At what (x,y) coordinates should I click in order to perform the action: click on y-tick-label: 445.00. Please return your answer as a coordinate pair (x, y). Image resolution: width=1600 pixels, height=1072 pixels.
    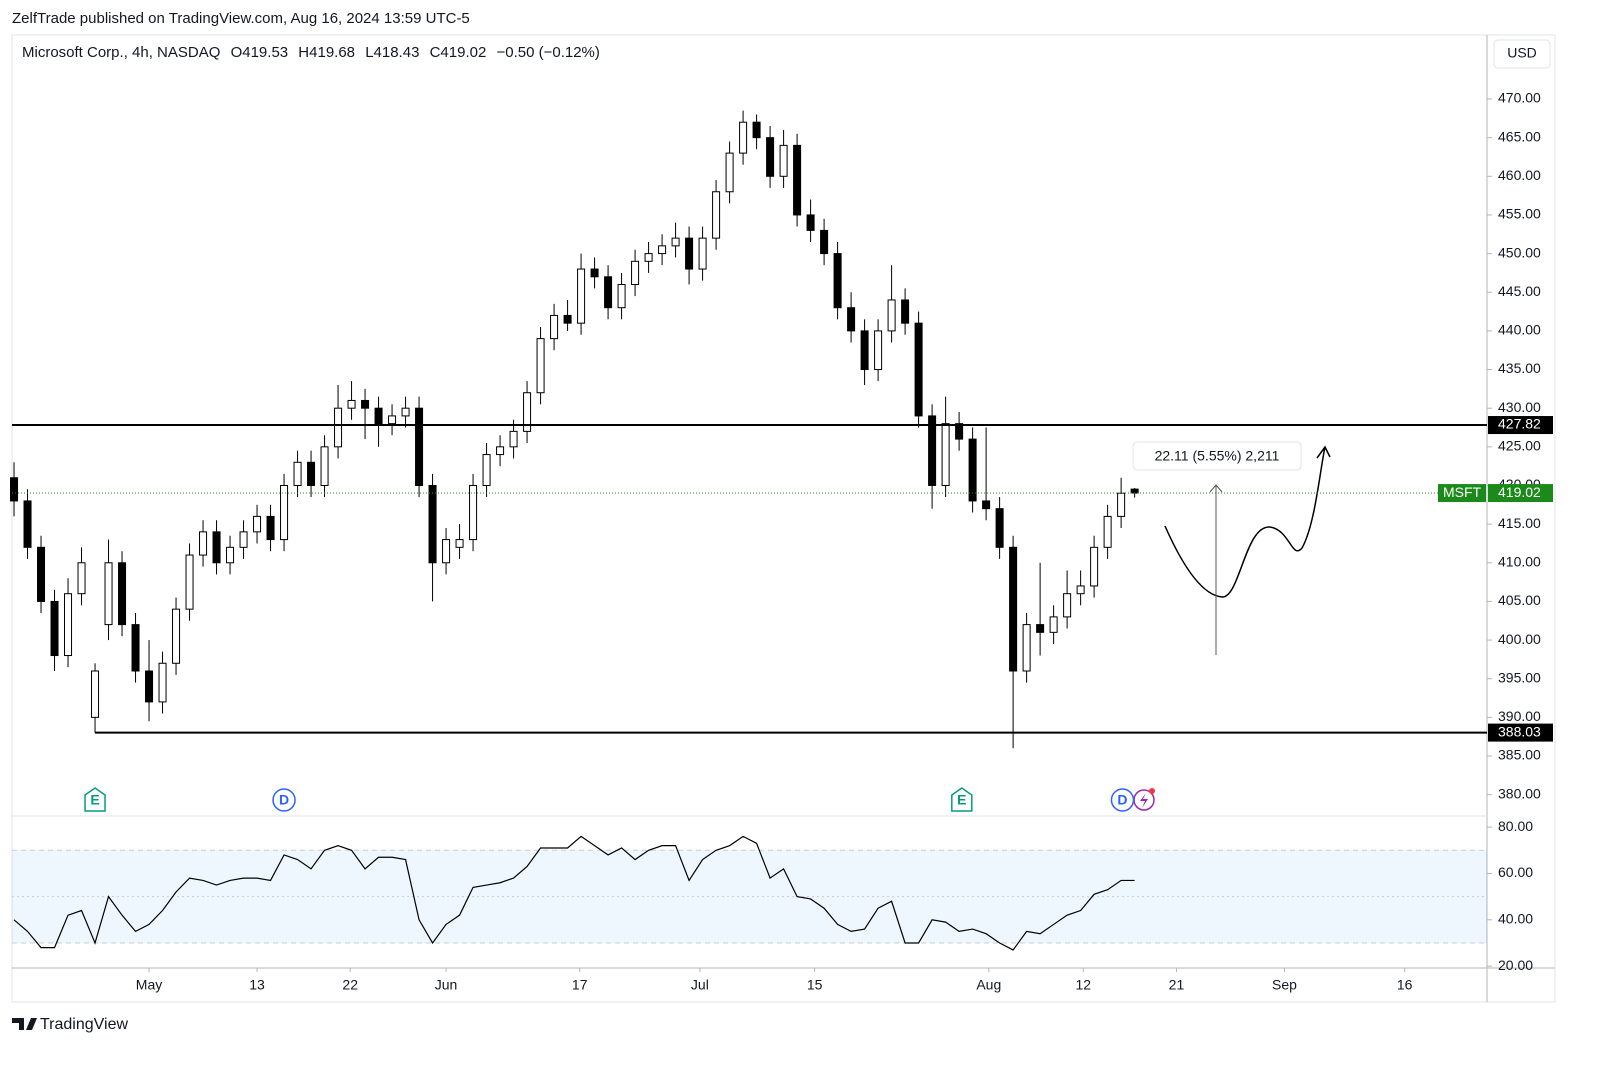
    Looking at the image, I should click on (1519, 291).